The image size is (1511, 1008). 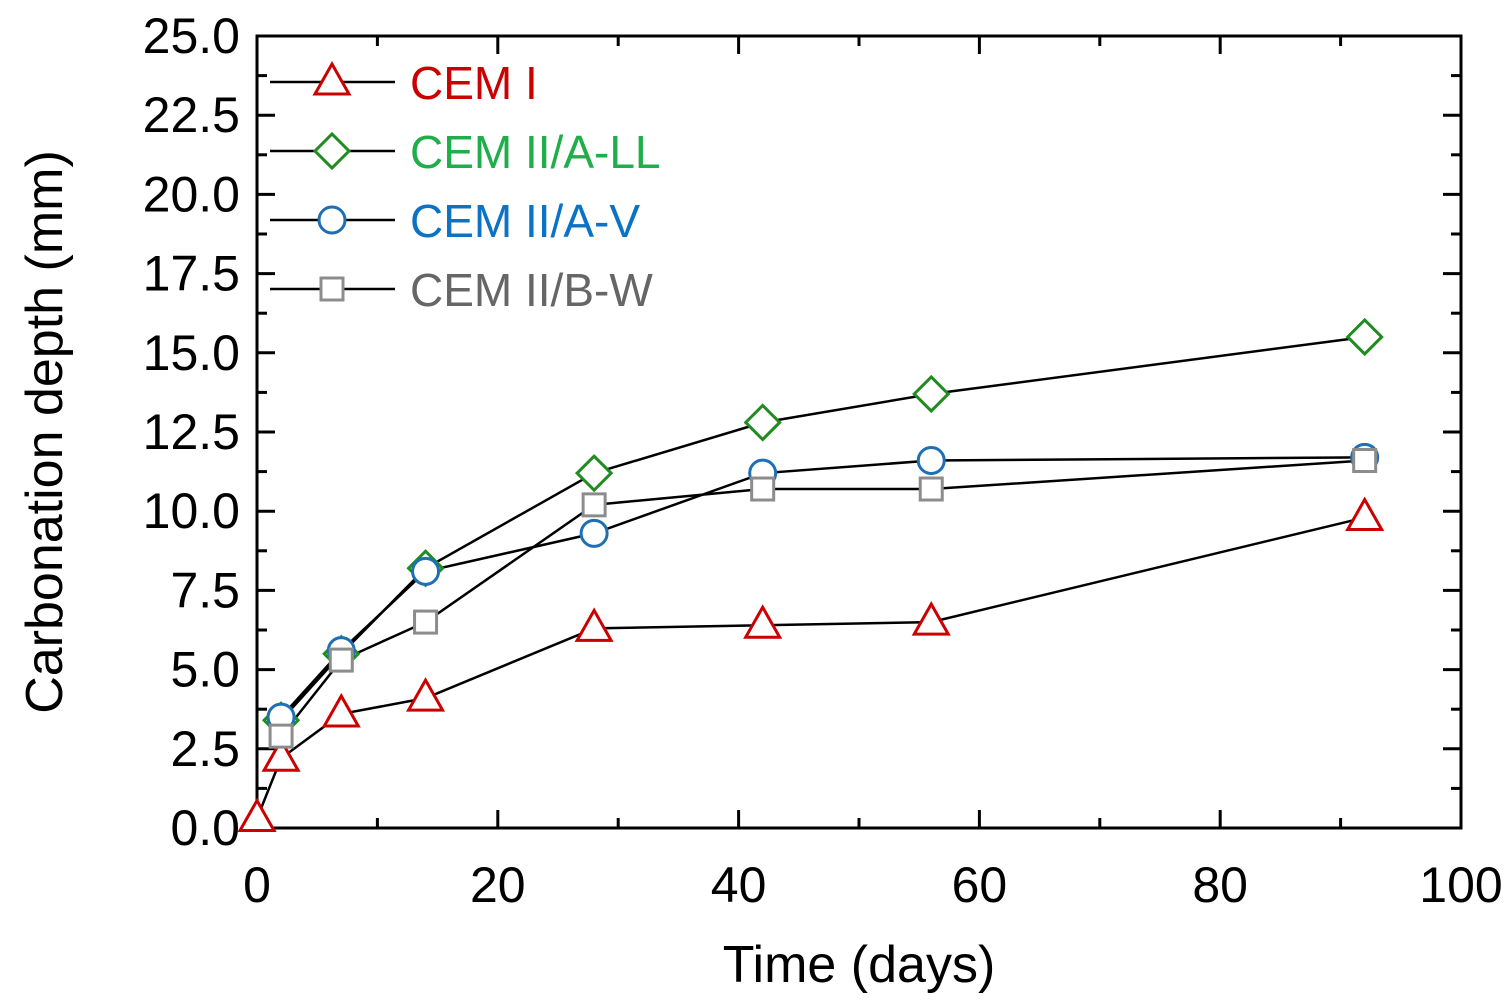 I want to click on y-tick-label: 10.0, so click(x=191, y=511).